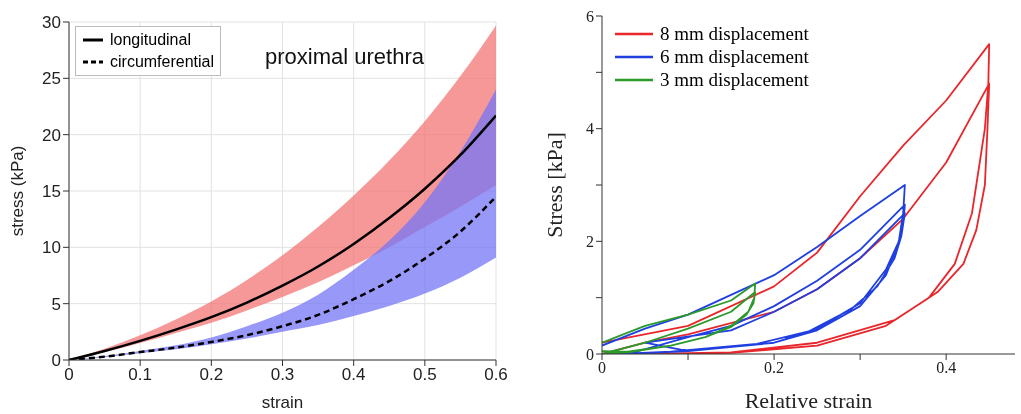  Describe the element at coordinates (734, 33) in the screenshot. I see `legend-label: 8 mm displacement` at that location.